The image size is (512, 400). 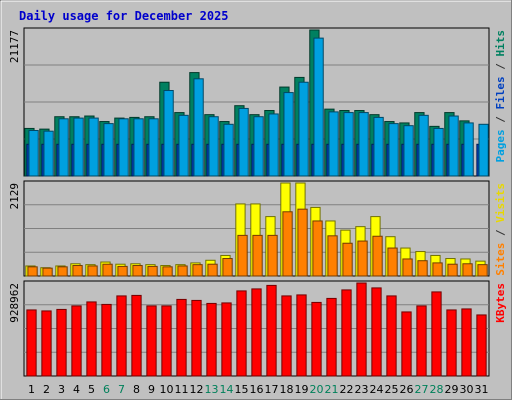 What do you see at coordinates (124, 16) in the screenshot?
I see `chart-title: Daily usage for December 2025` at bounding box center [124, 16].